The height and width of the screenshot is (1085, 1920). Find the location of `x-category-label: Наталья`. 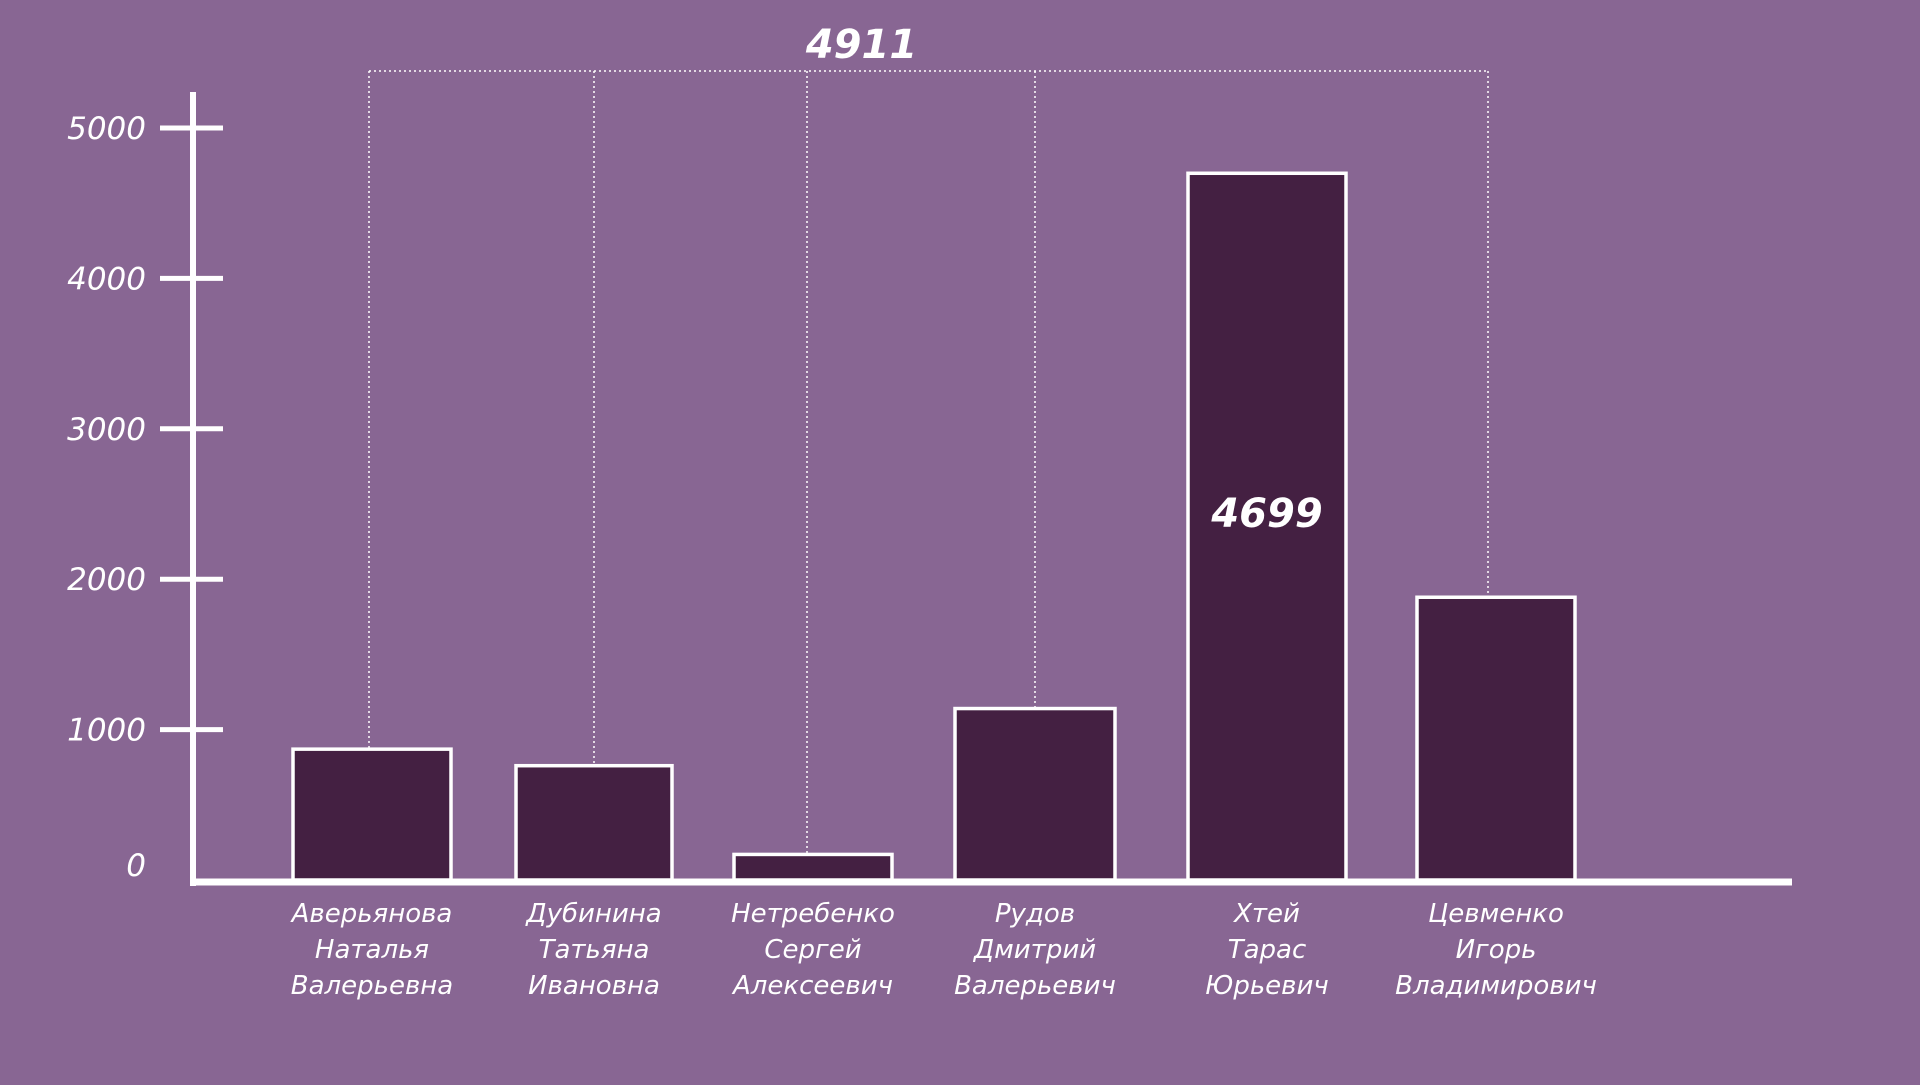

x-category-label: Наталья is located at coordinates (372, 950).